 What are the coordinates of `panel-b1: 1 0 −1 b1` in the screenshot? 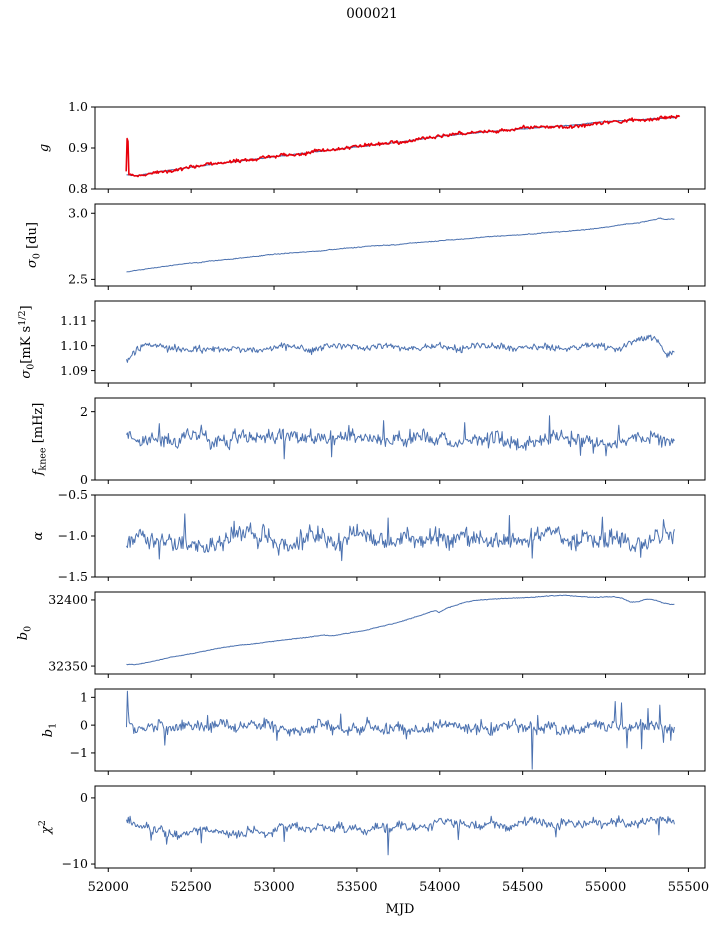 It's located at (373, 731).